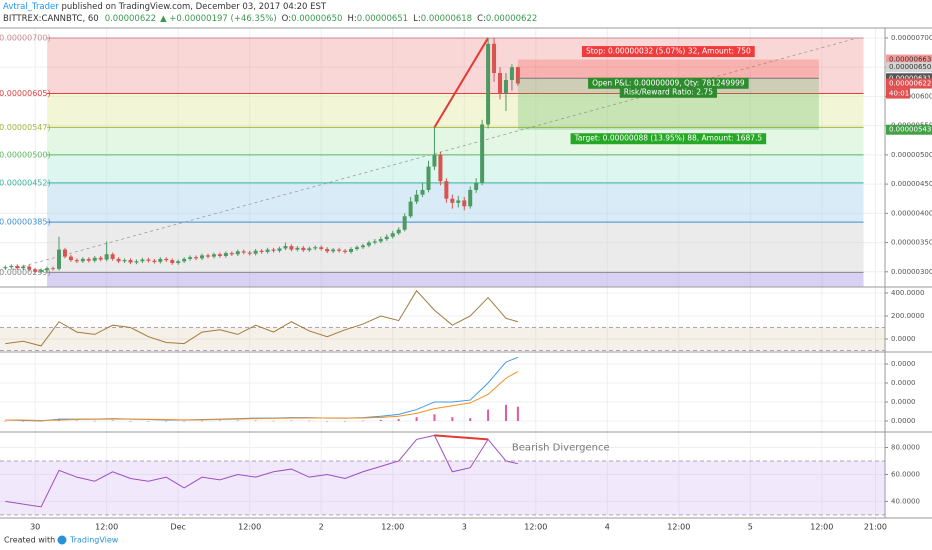 The height and width of the screenshot is (550, 932). What do you see at coordinates (25, 182) in the screenshot?
I see `fib-label: (0.00000452)` at bounding box center [25, 182].